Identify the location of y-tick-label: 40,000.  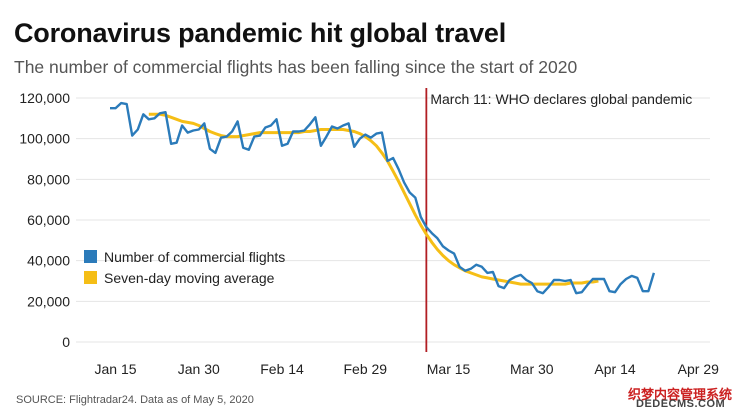
(48, 261).